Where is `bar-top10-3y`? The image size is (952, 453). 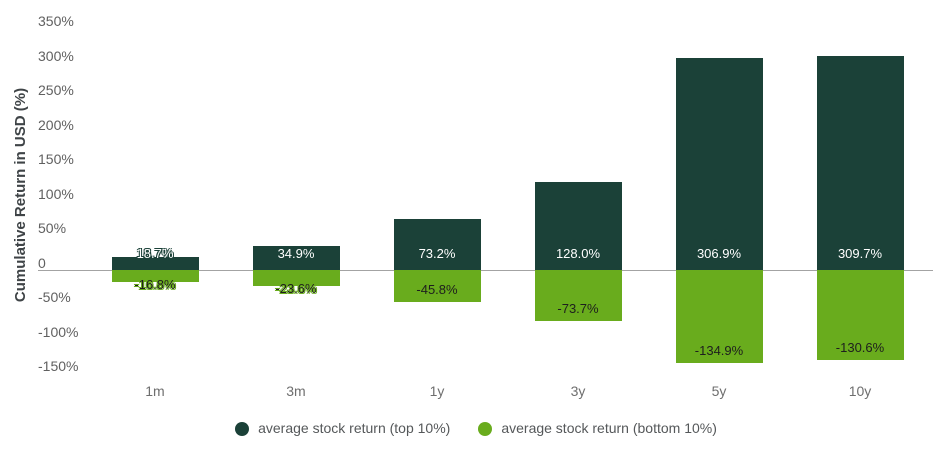 bar-top10-3y is located at coordinates (578, 225).